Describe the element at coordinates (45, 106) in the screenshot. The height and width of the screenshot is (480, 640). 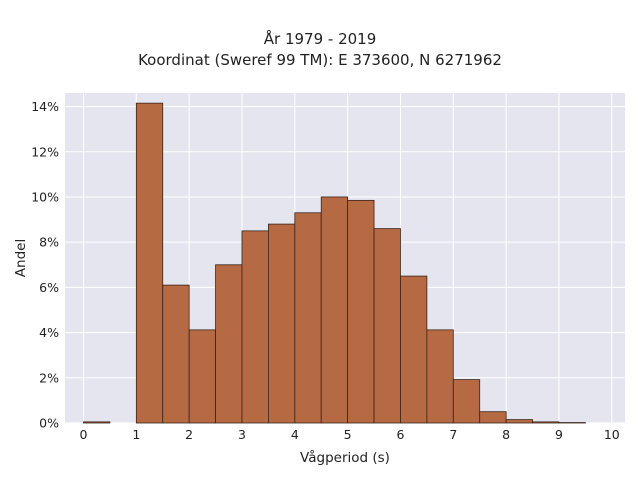
I see `y-tick-label: 14%` at that location.